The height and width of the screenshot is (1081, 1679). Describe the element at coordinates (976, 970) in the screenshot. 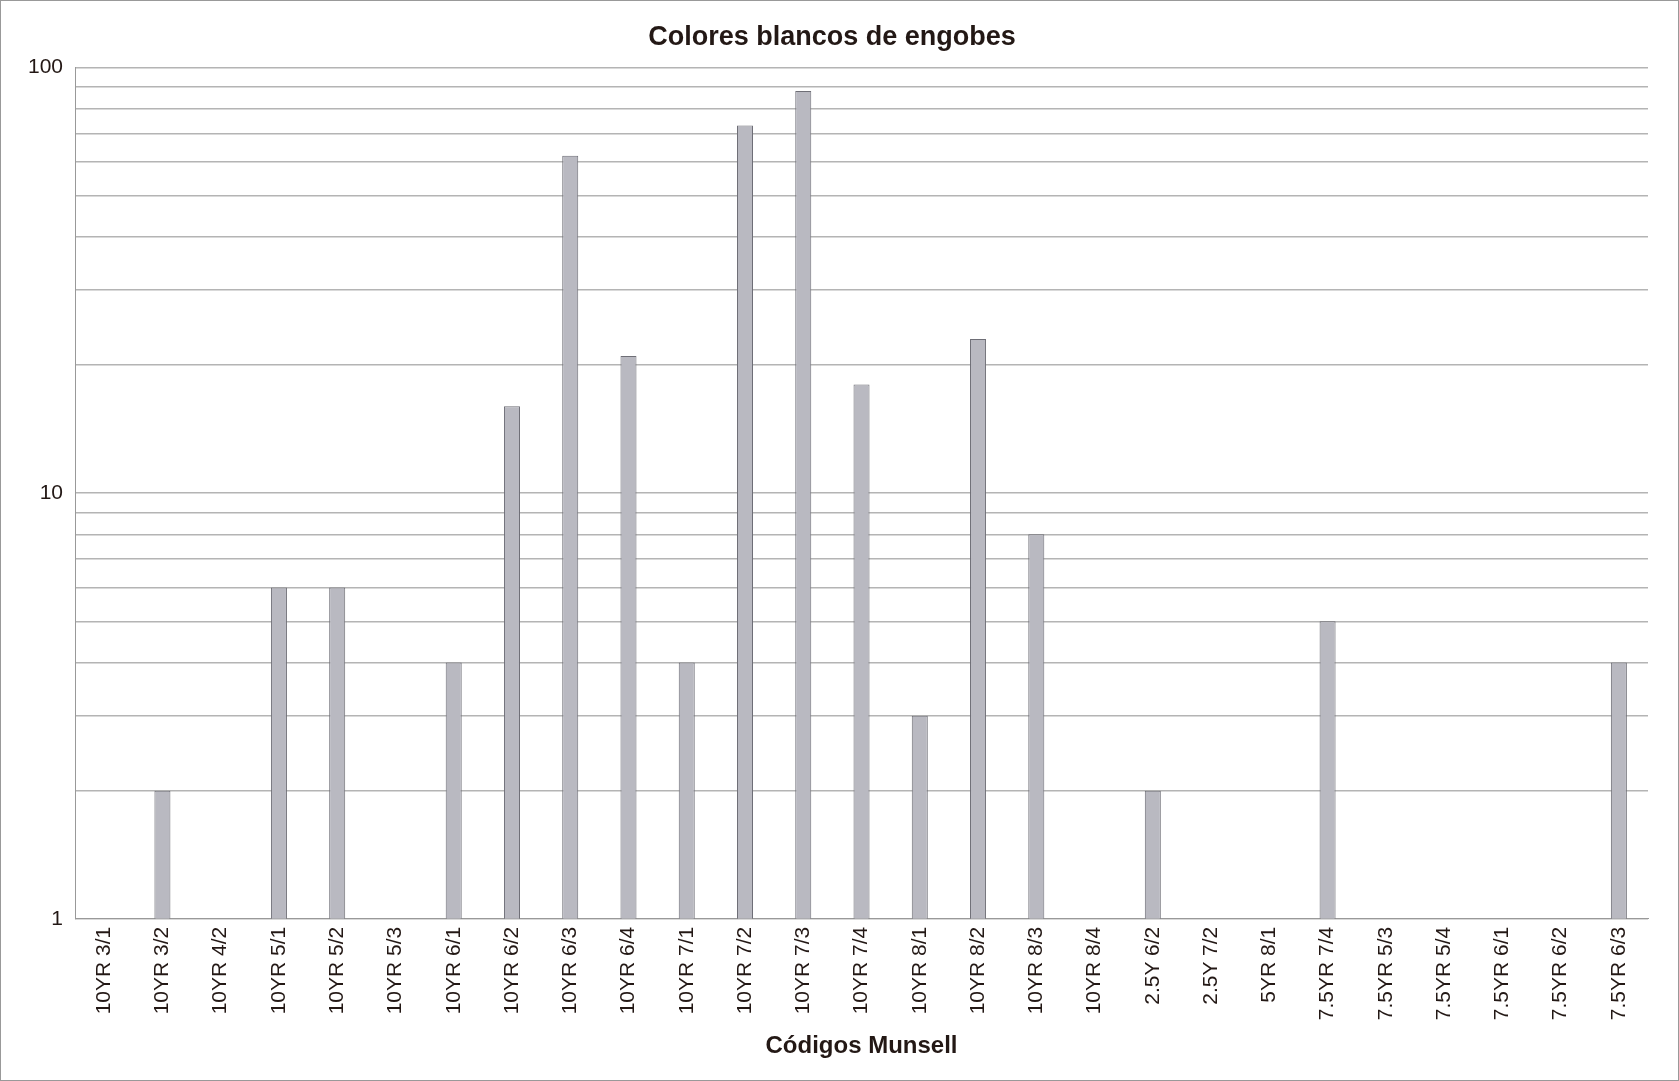

I see `x-tick-label: 10YR 8/2` at that location.